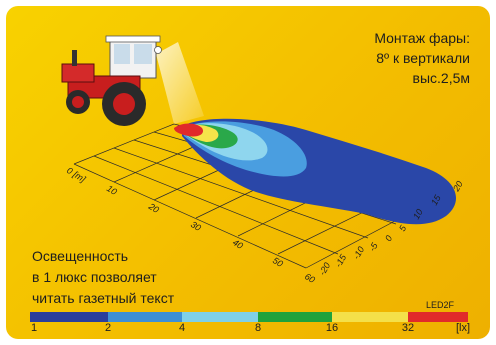  What do you see at coordinates (158, 50) in the screenshot?
I see `work-lamp-icon` at bounding box center [158, 50].